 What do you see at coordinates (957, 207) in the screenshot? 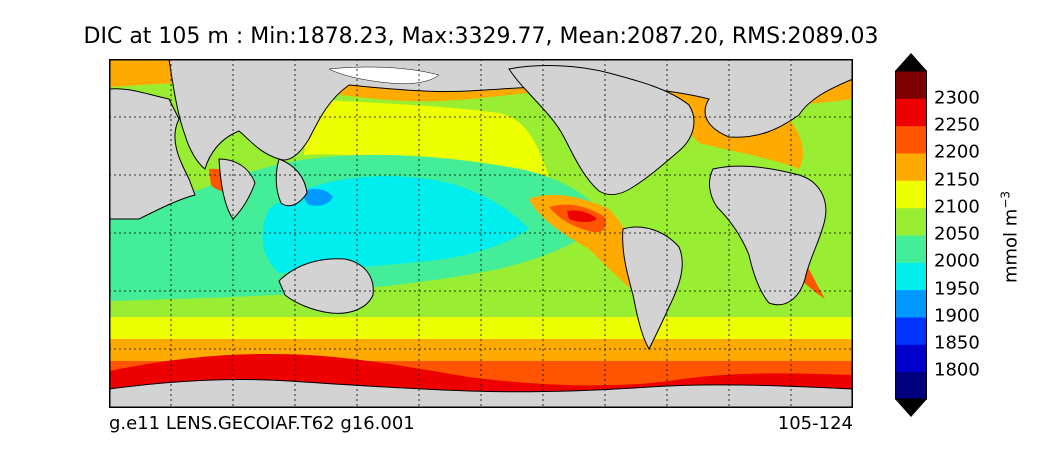
I see `colorbar-tick: 2100` at bounding box center [957, 207].